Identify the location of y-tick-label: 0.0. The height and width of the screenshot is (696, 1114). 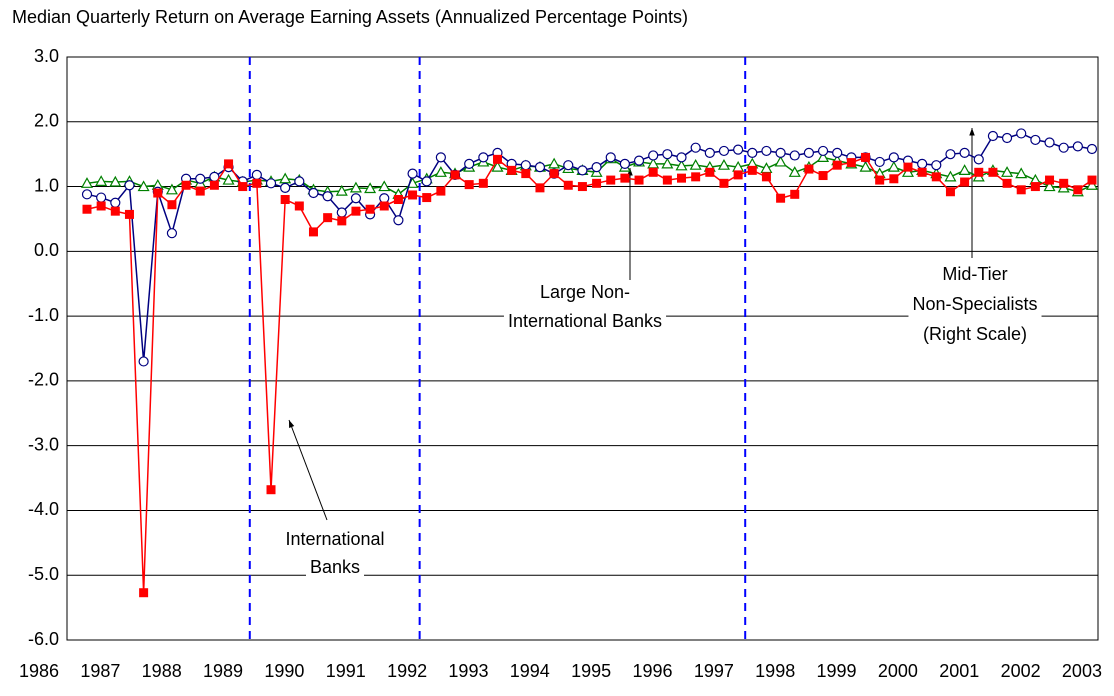
(46, 250).